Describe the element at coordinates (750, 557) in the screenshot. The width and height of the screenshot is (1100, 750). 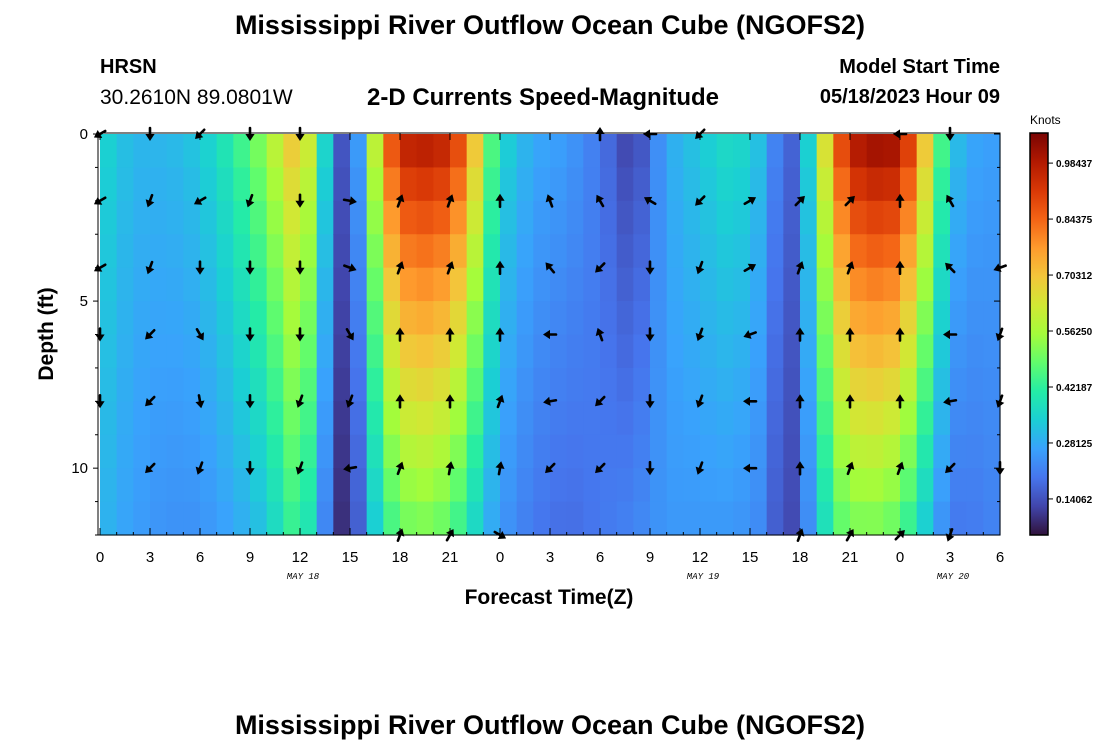
I see `x-tick-label: 15` at that location.